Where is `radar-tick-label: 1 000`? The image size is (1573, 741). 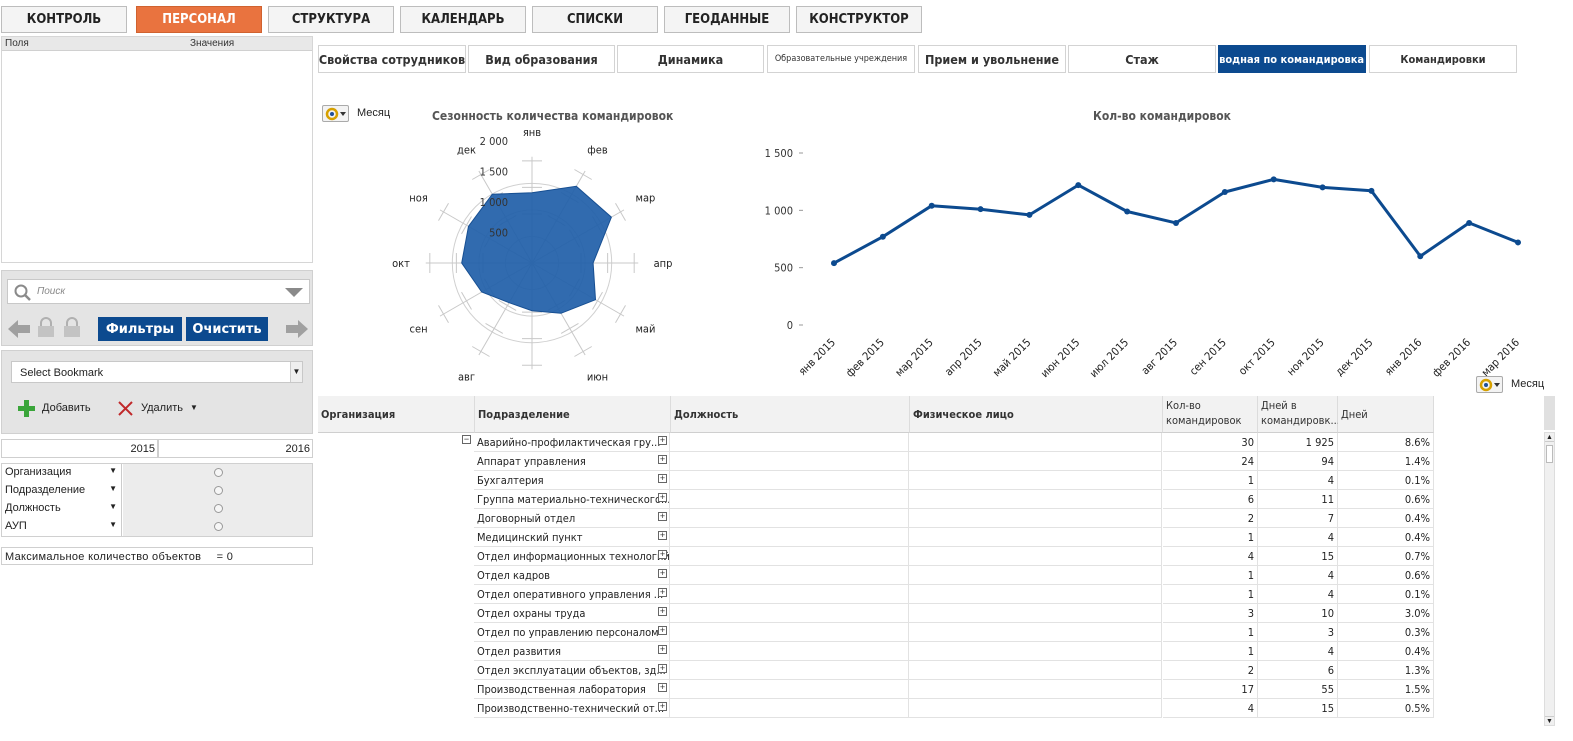 radar-tick-label: 1 000 is located at coordinates (494, 202).